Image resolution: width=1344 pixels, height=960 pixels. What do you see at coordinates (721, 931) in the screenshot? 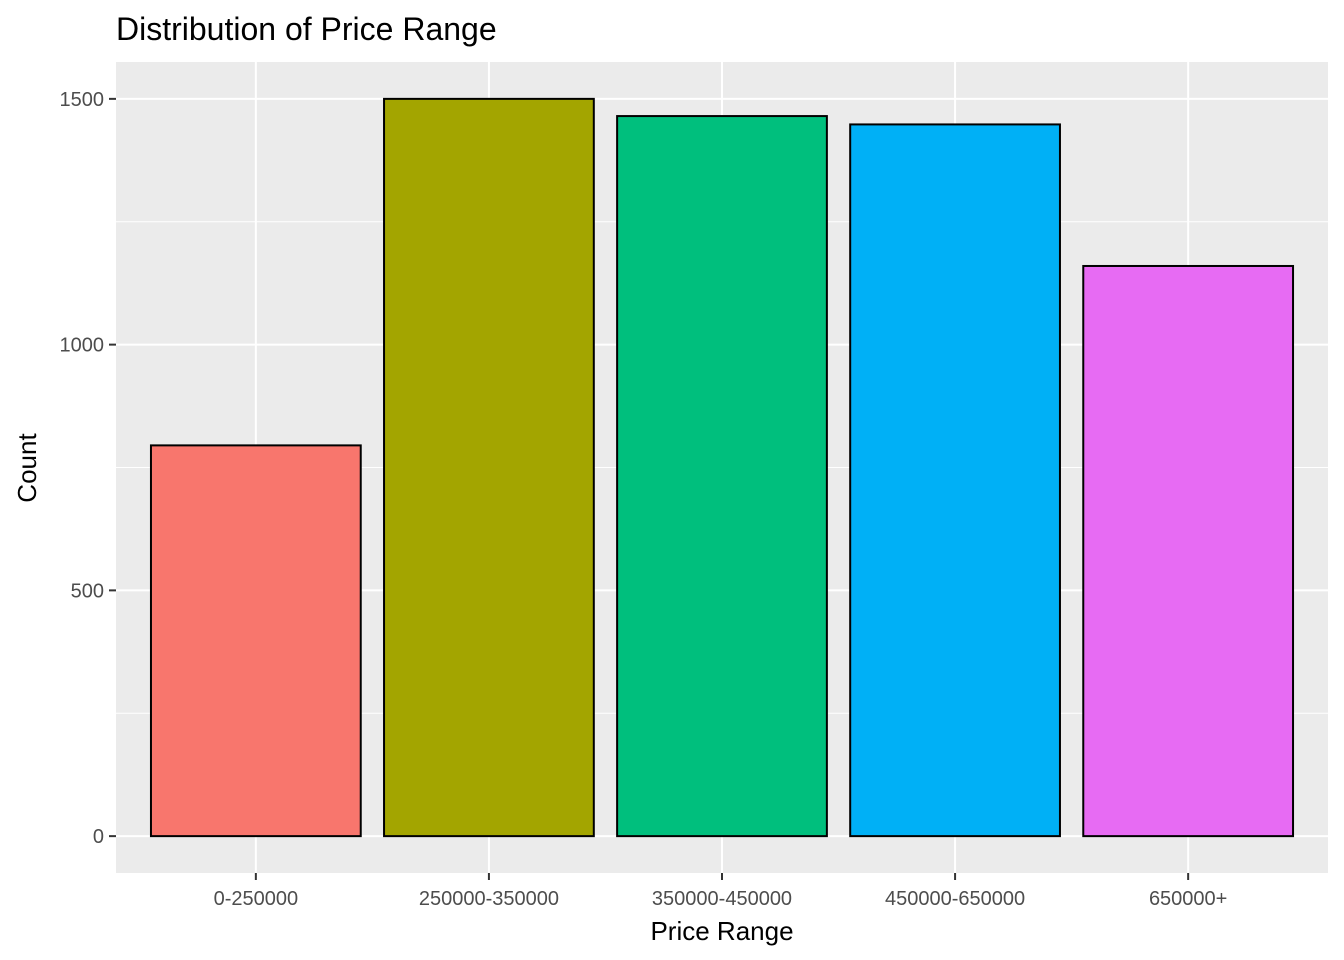
I see `x-axis-title: Price Range` at bounding box center [721, 931].